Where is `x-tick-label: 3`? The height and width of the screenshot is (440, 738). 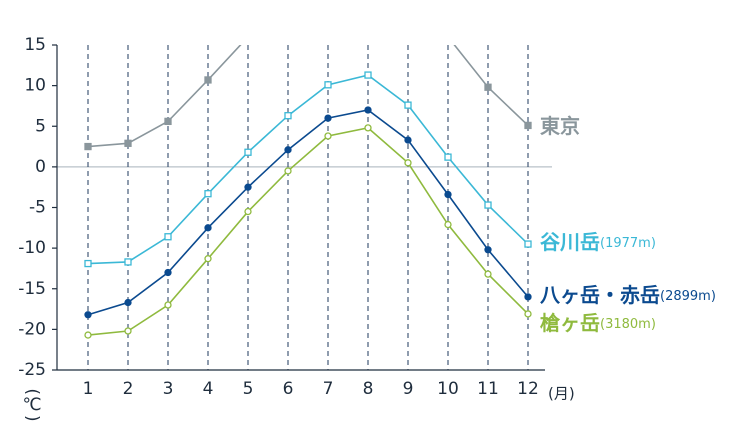
x-tick-label: 3 is located at coordinates (168, 389).